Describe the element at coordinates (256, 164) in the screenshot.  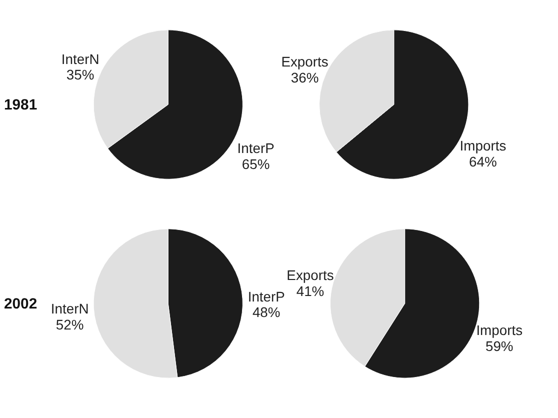
I see `data-label: 65%` at that location.